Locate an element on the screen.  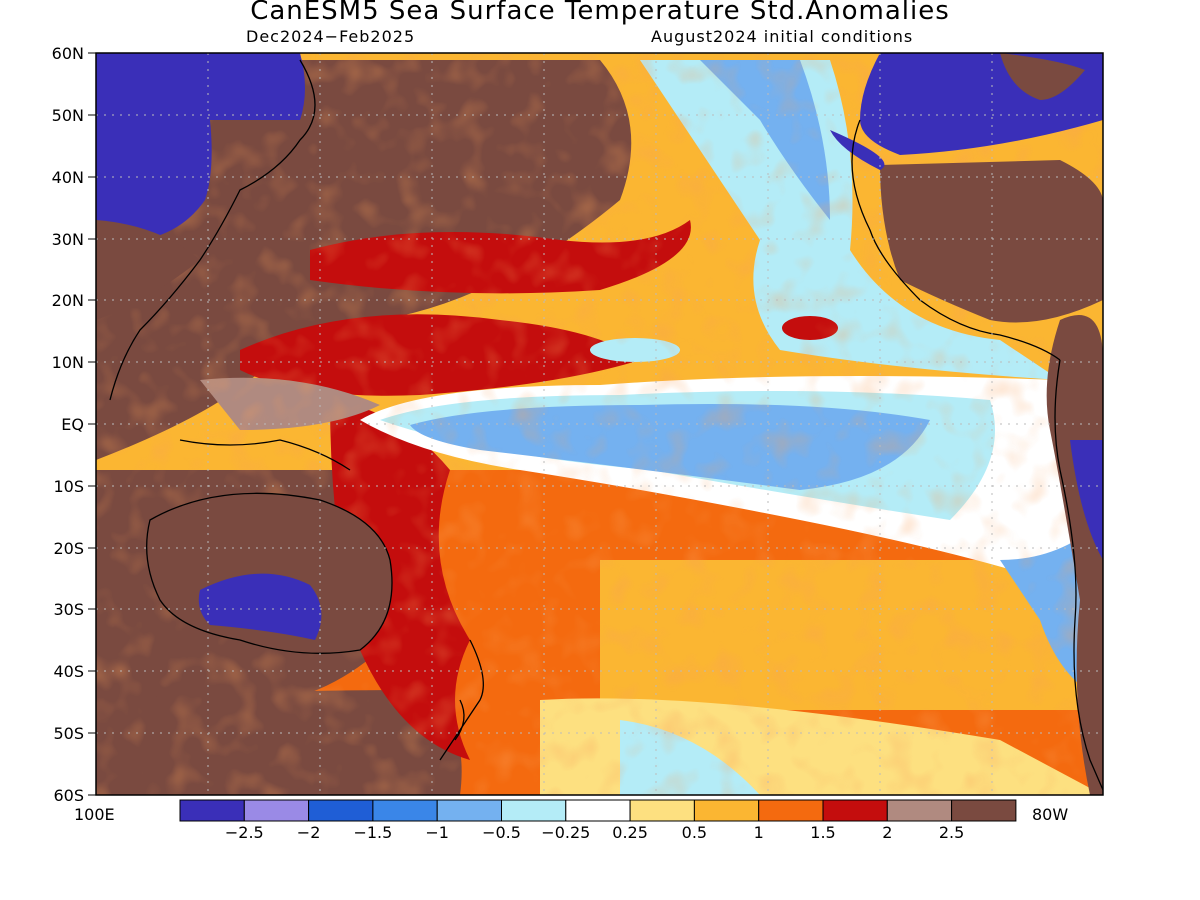
lat-label-40s: 40S is located at coordinates (68, 671).